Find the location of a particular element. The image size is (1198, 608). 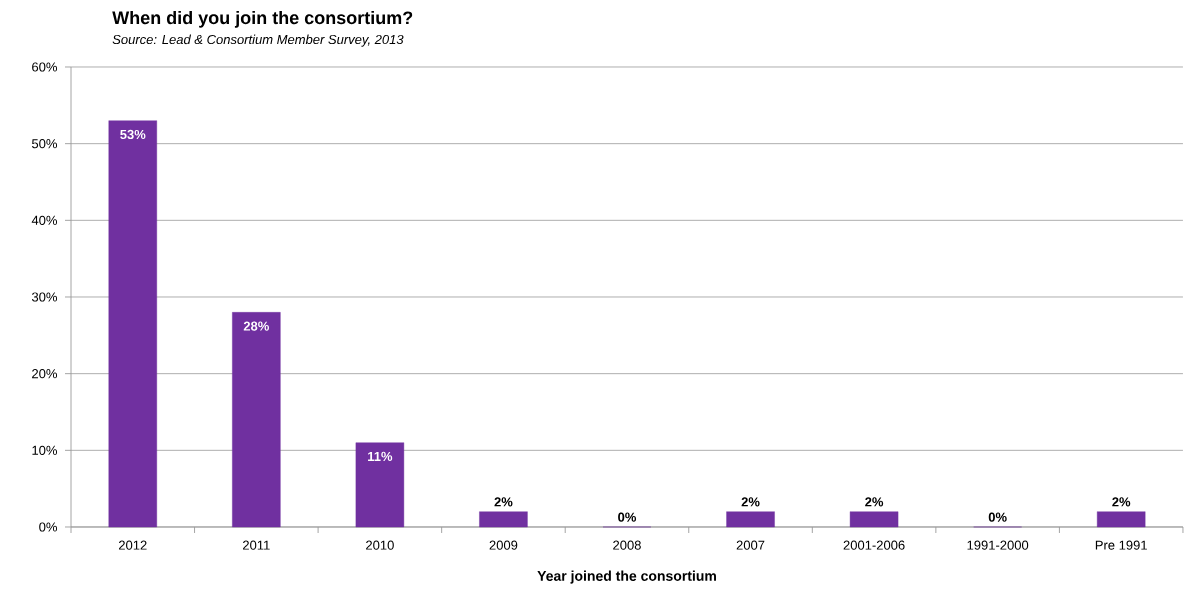

y-tick-label: 0% is located at coordinates (48, 527).